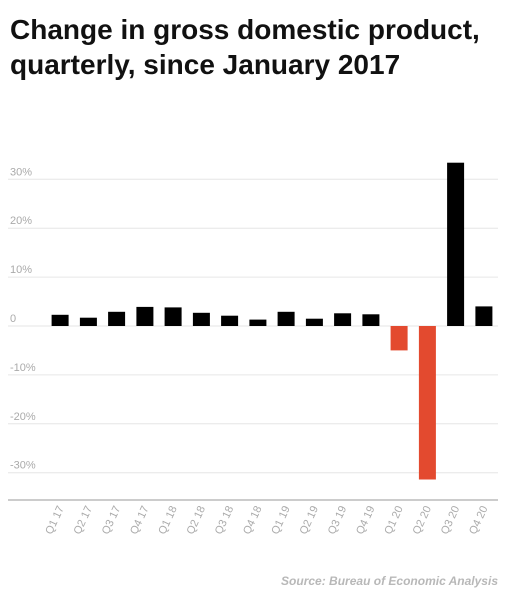 The image size is (506, 602). I want to click on x-tick-label: Q2 18, so click(197, 520).